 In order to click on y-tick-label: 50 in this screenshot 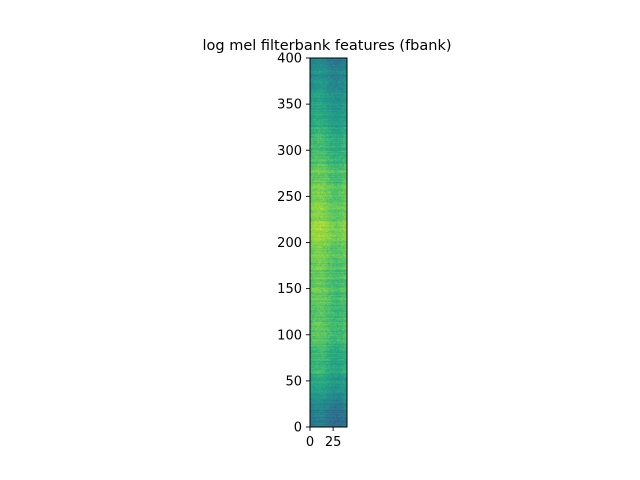, I will do `click(293, 381)`.